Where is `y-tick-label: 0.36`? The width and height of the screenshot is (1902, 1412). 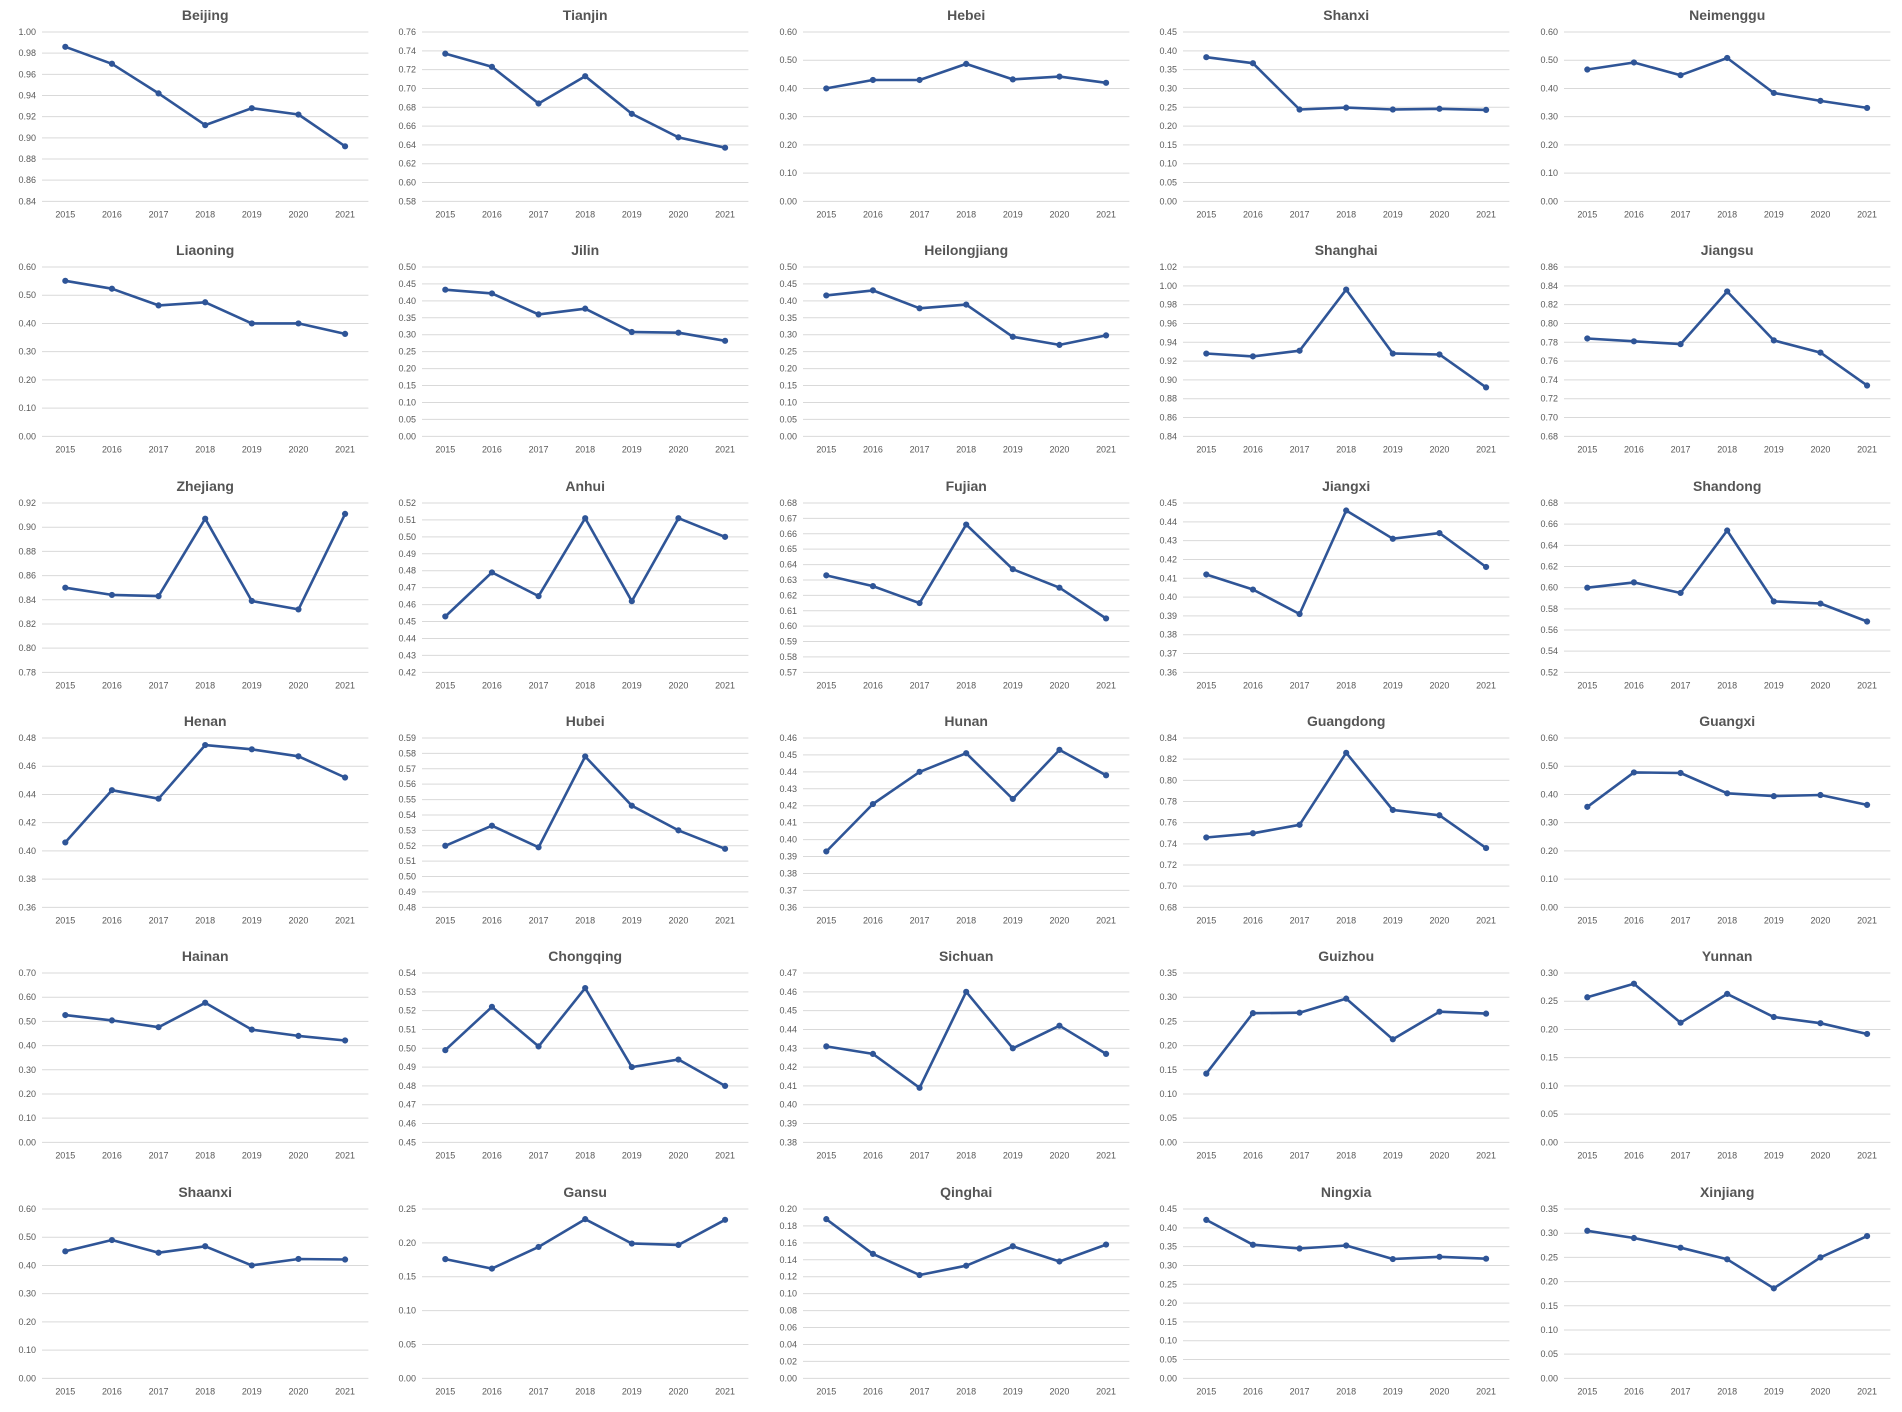 y-tick-label: 0.36 is located at coordinates (27, 907).